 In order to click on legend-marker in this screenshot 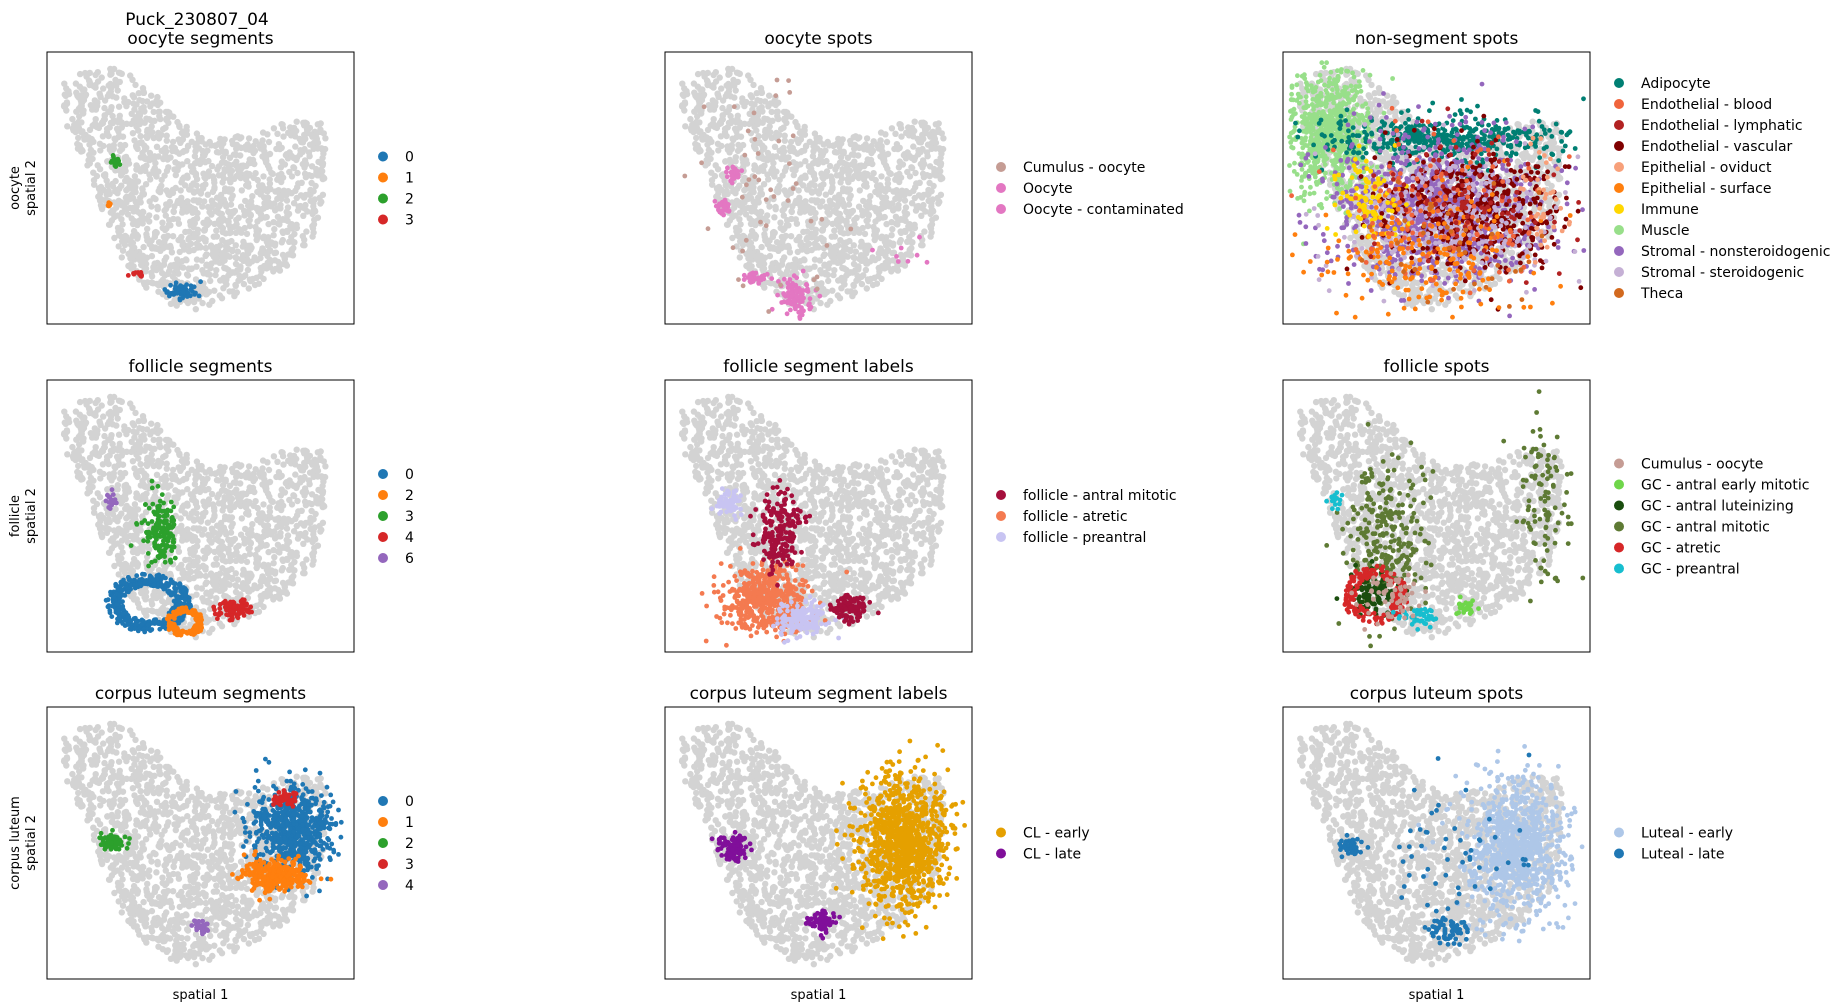, I will do `click(1001, 188)`.